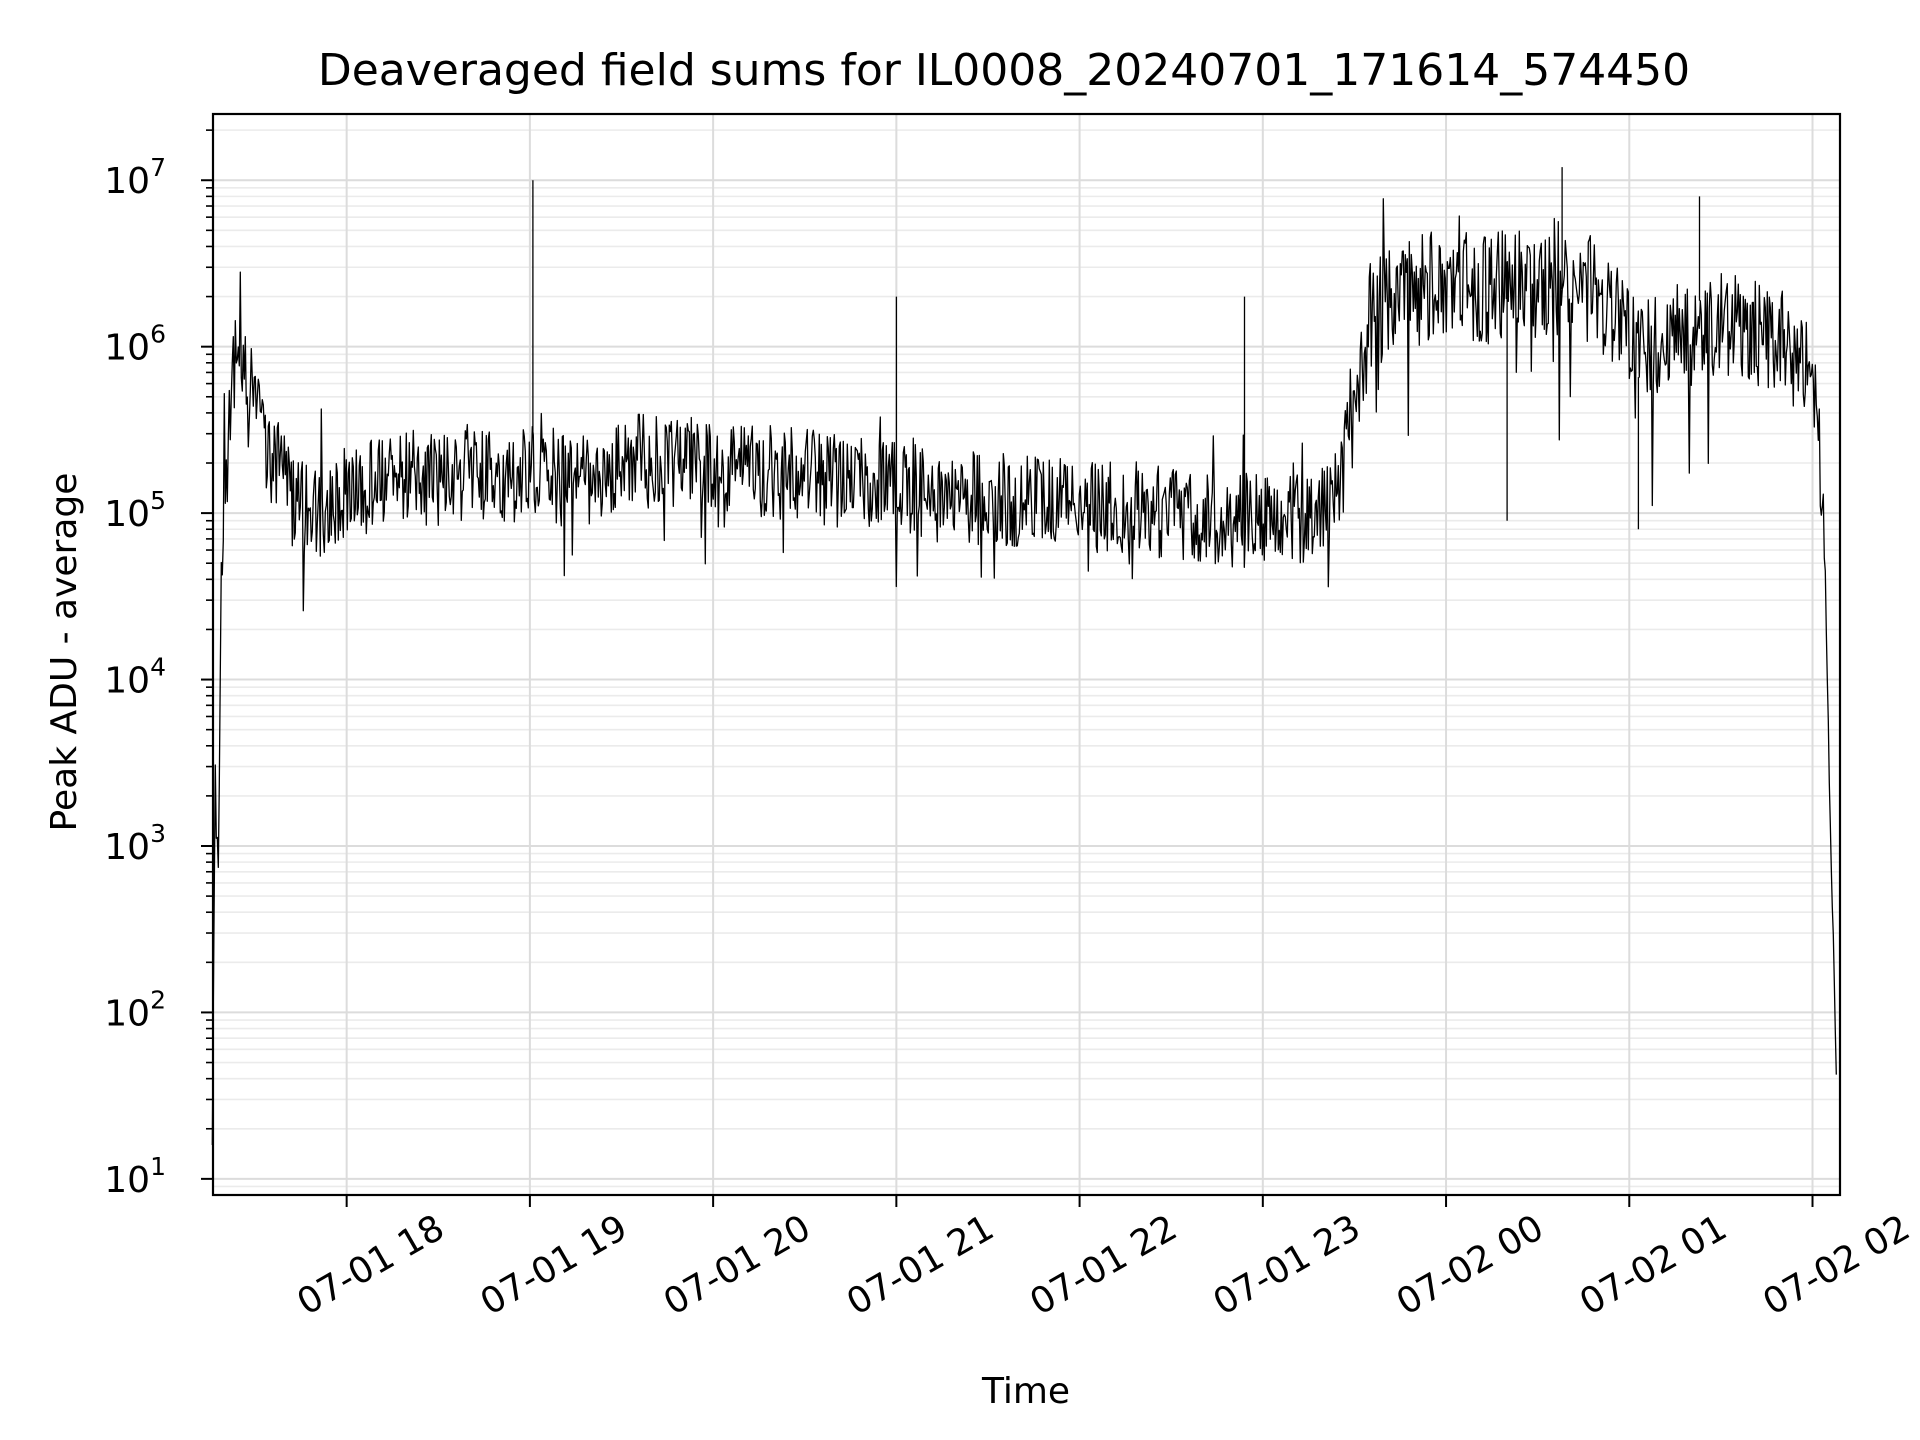  Describe the element at coordinates (135, 1009) in the screenshot. I see `y-tick-label: 10²` at that location.